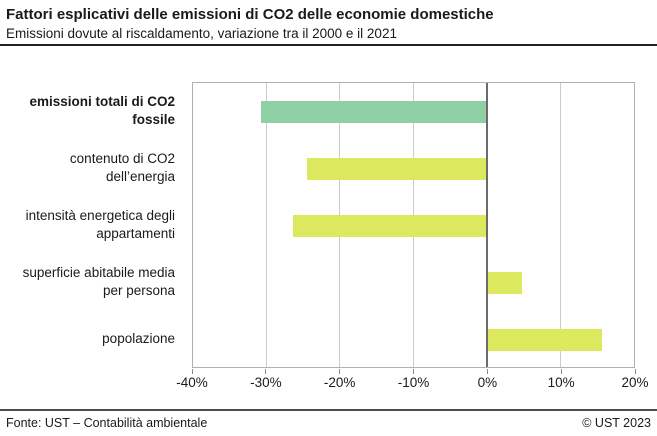 This screenshot has height=436, width=657. I want to click on category-label-1: contenuto di CO2 dell’energia, so click(122, 167).